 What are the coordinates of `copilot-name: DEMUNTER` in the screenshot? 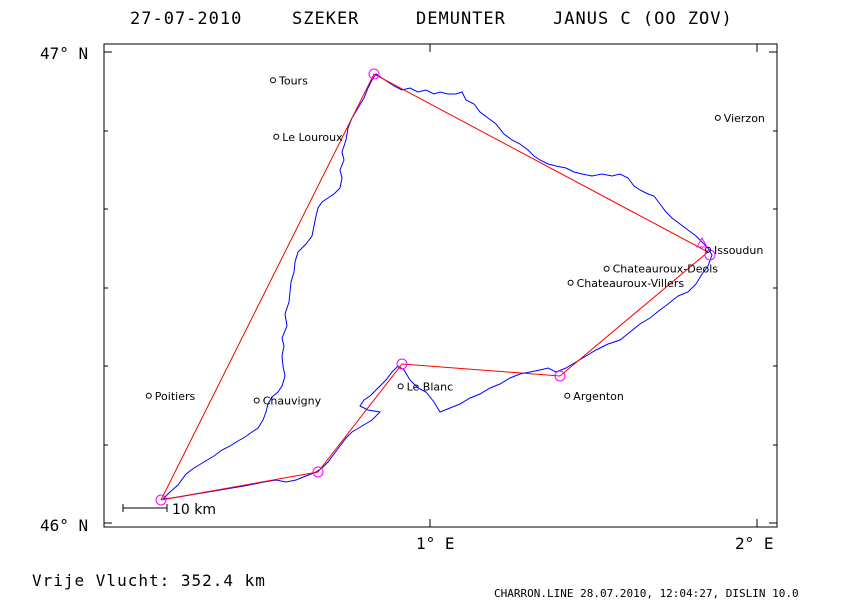 It's located at (461, 19).